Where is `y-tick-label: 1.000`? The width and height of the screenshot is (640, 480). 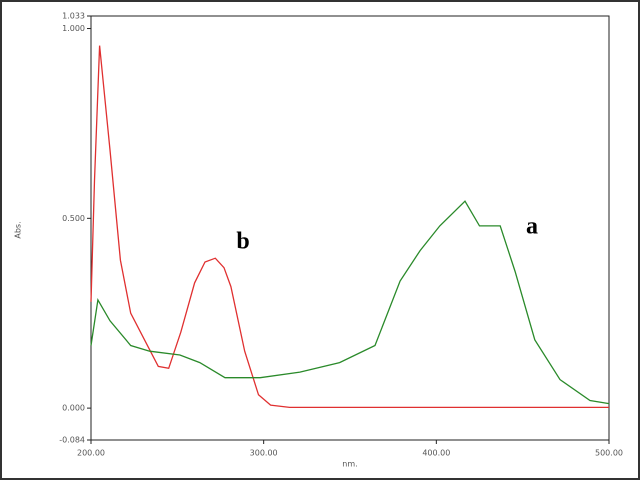 y-tick-label: 1.000 is located at coordinates (73, 28).